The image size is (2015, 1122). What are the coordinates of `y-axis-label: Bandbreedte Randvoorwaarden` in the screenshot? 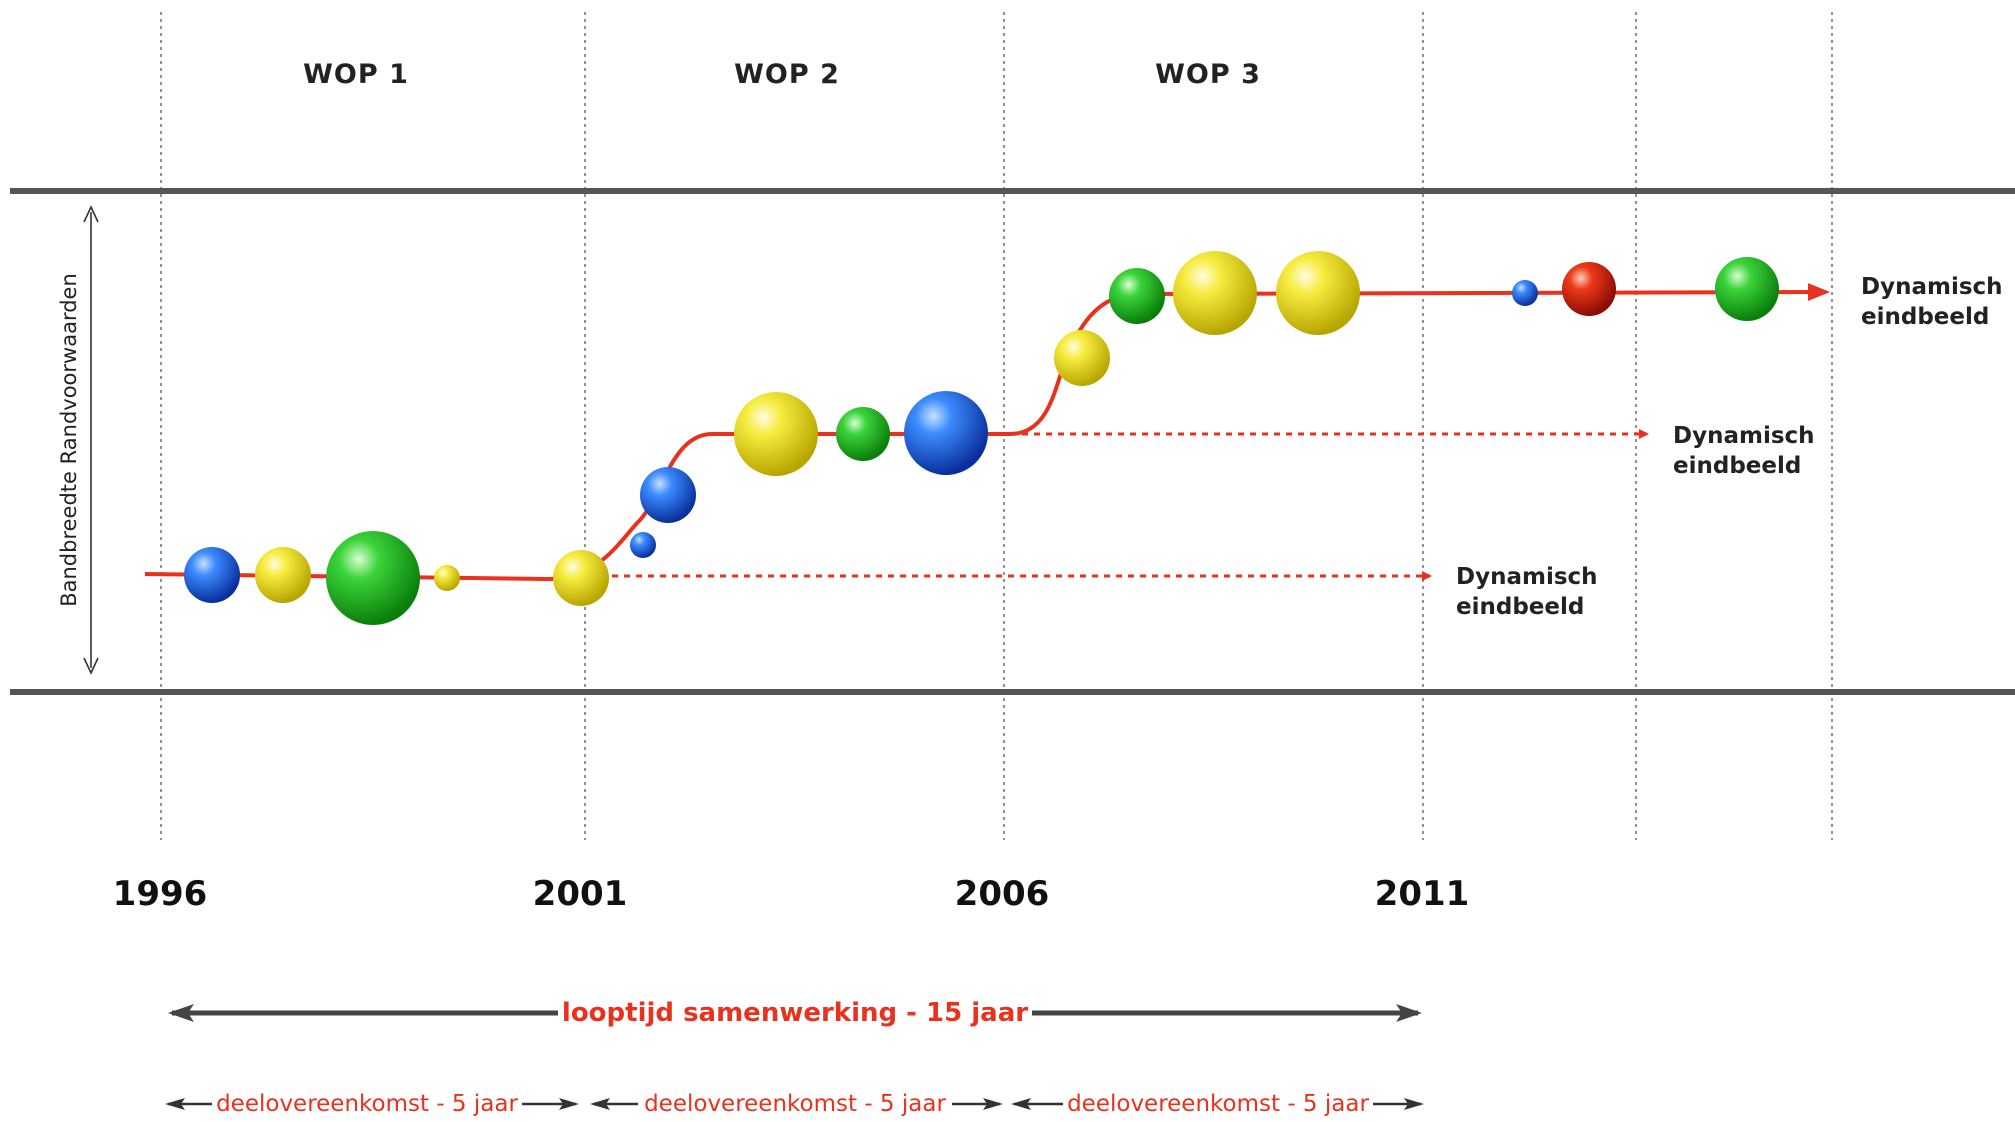 It's located at (69, 440).